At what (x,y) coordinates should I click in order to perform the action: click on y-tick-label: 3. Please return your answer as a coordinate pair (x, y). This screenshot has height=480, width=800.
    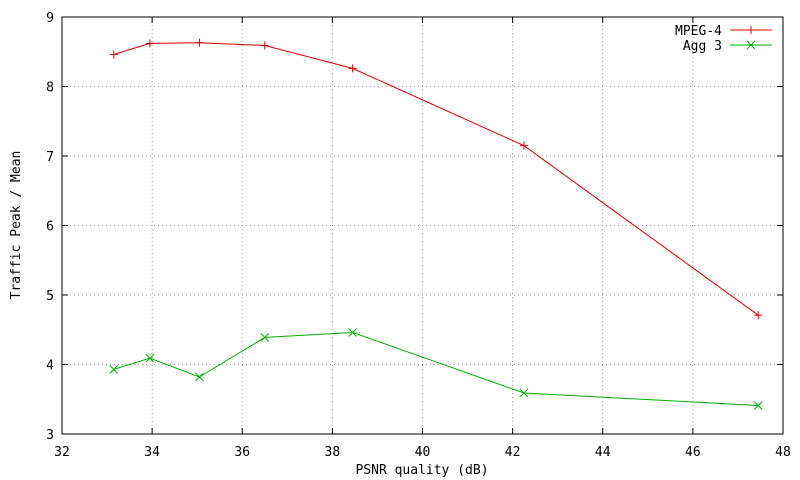
    Looking at the image, I should click on (50, 435).